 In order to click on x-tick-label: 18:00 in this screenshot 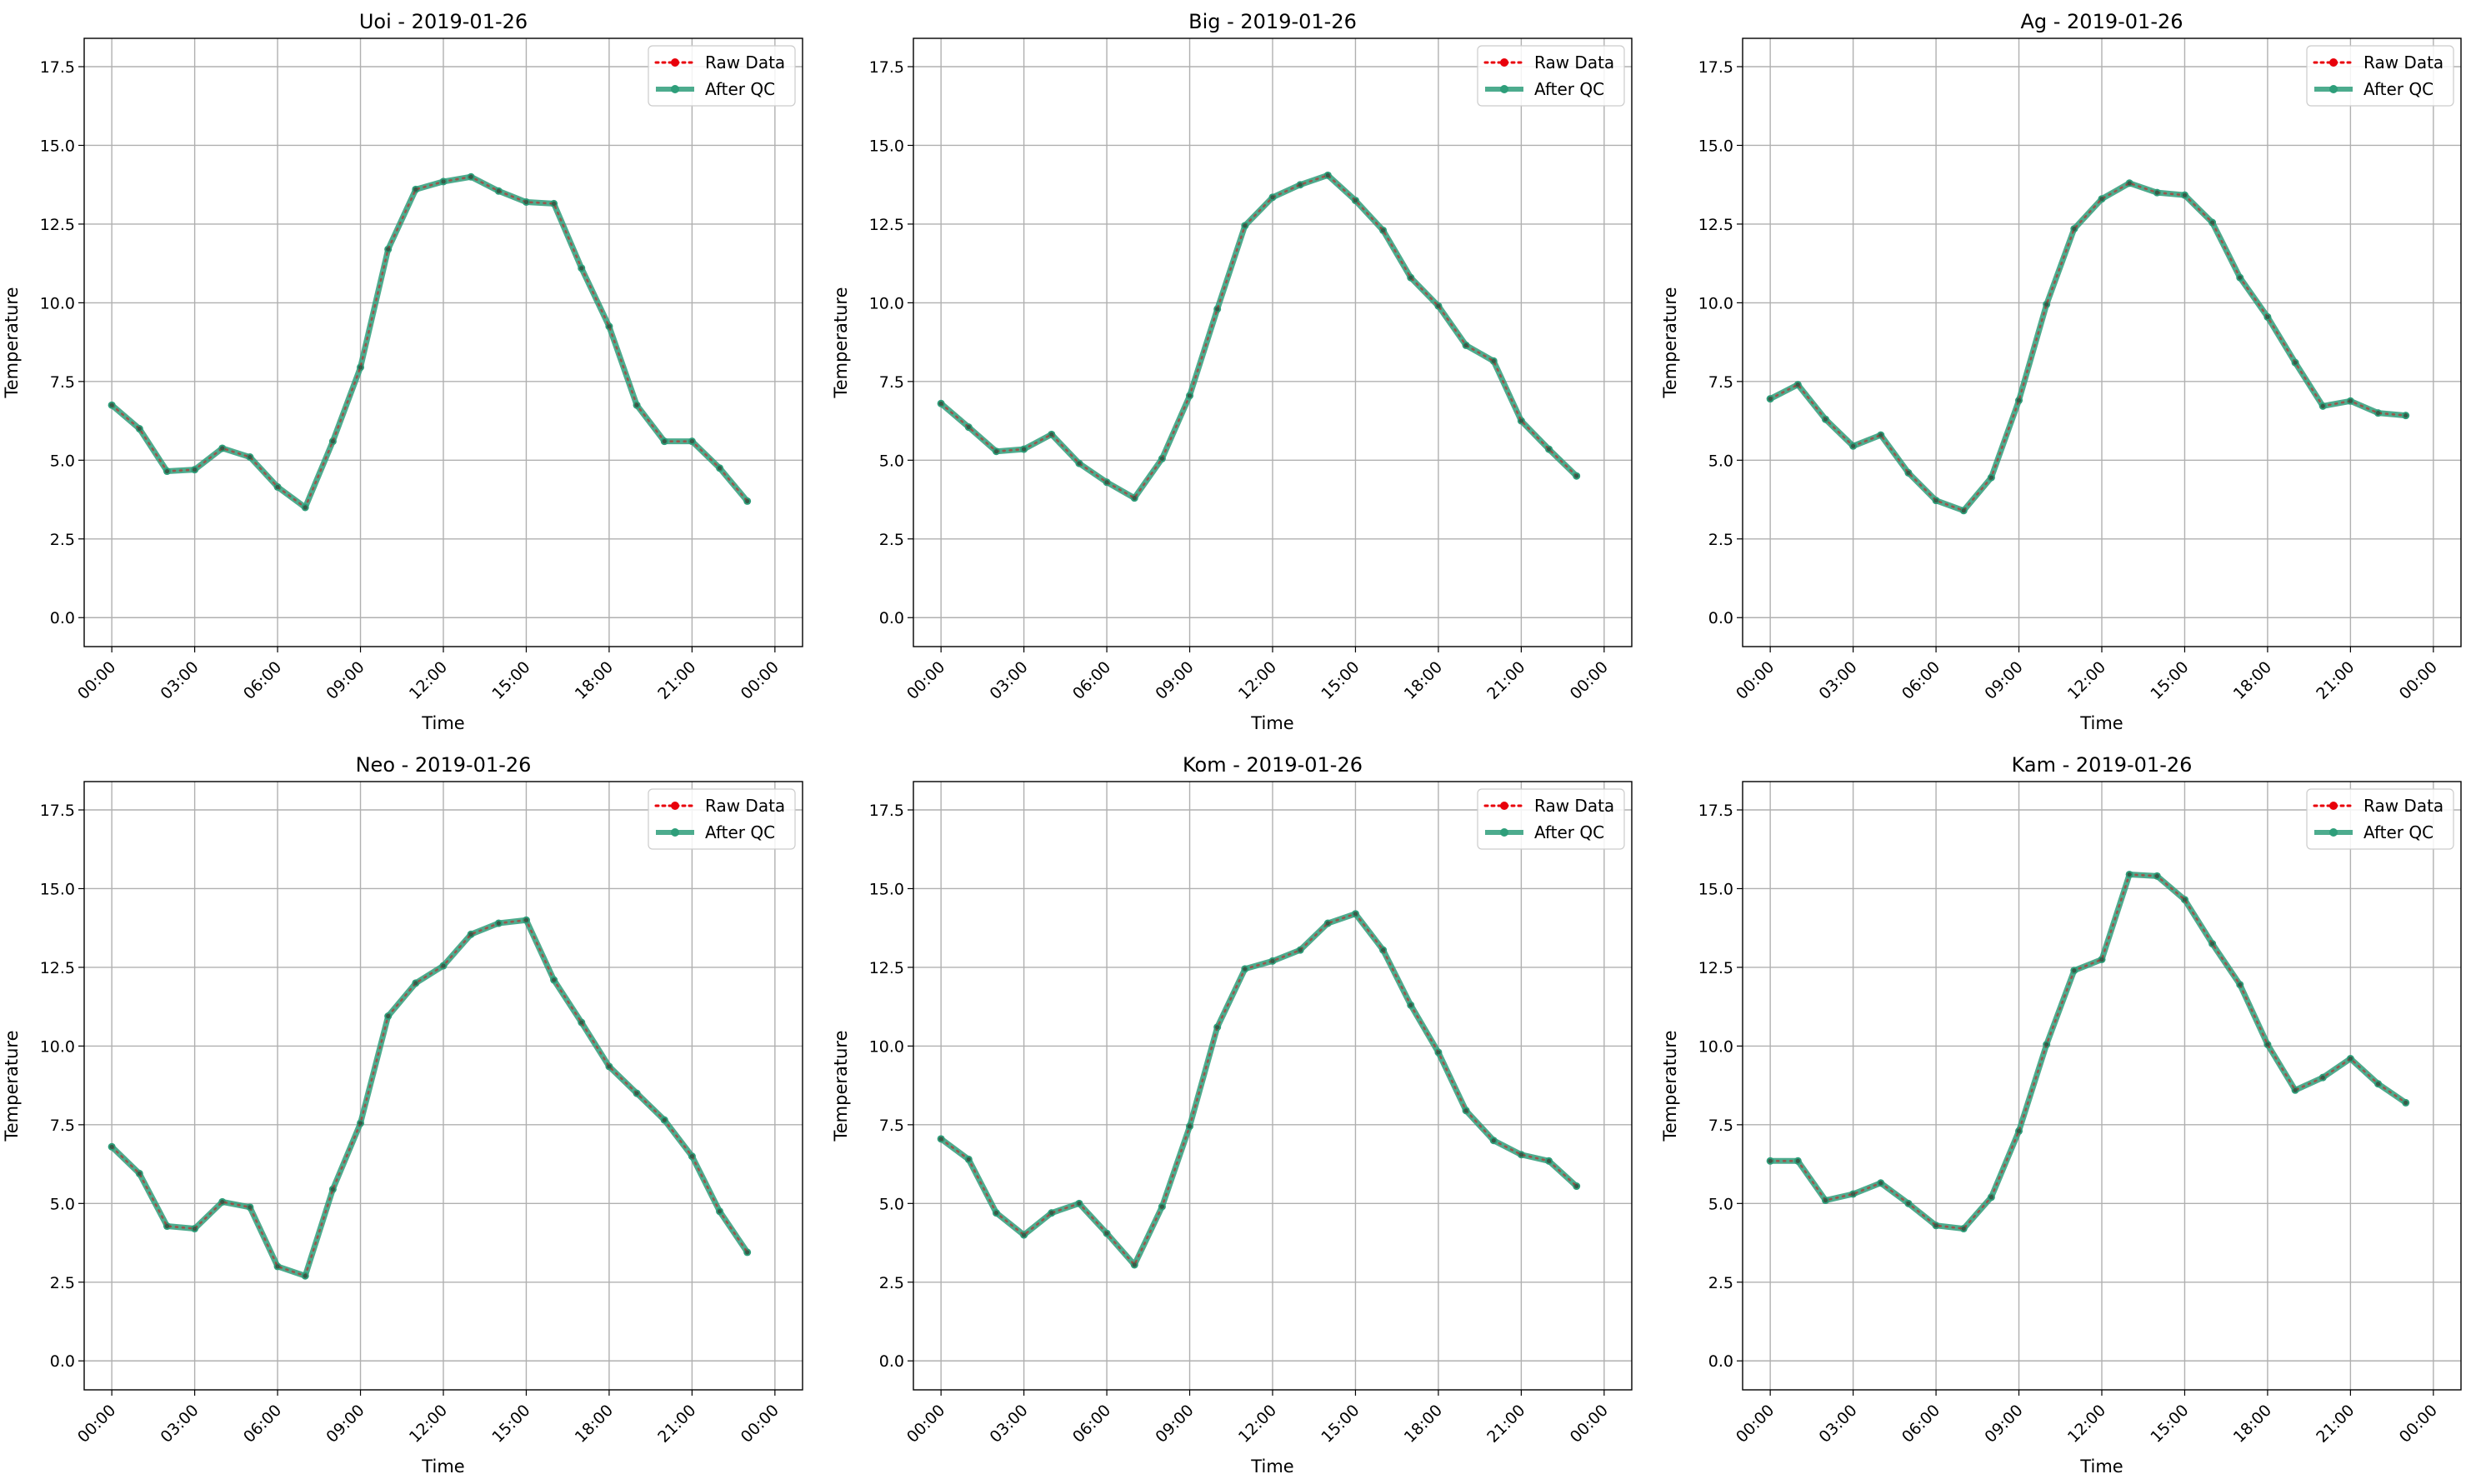, I will do `click(2252, 1424)`.